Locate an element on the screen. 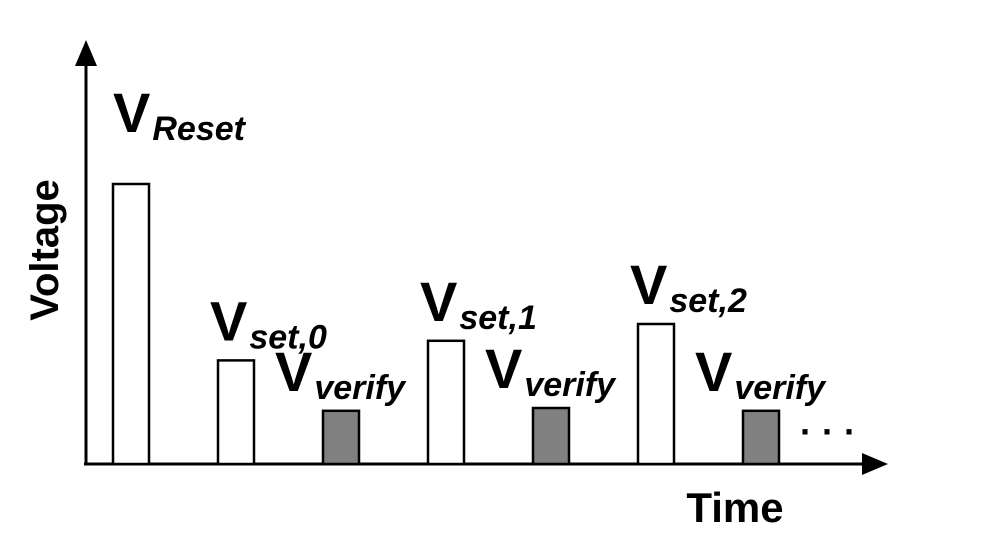 The image size is (993, 538). pulse-label-subscript: Reset is located at coordinates (199, 129).